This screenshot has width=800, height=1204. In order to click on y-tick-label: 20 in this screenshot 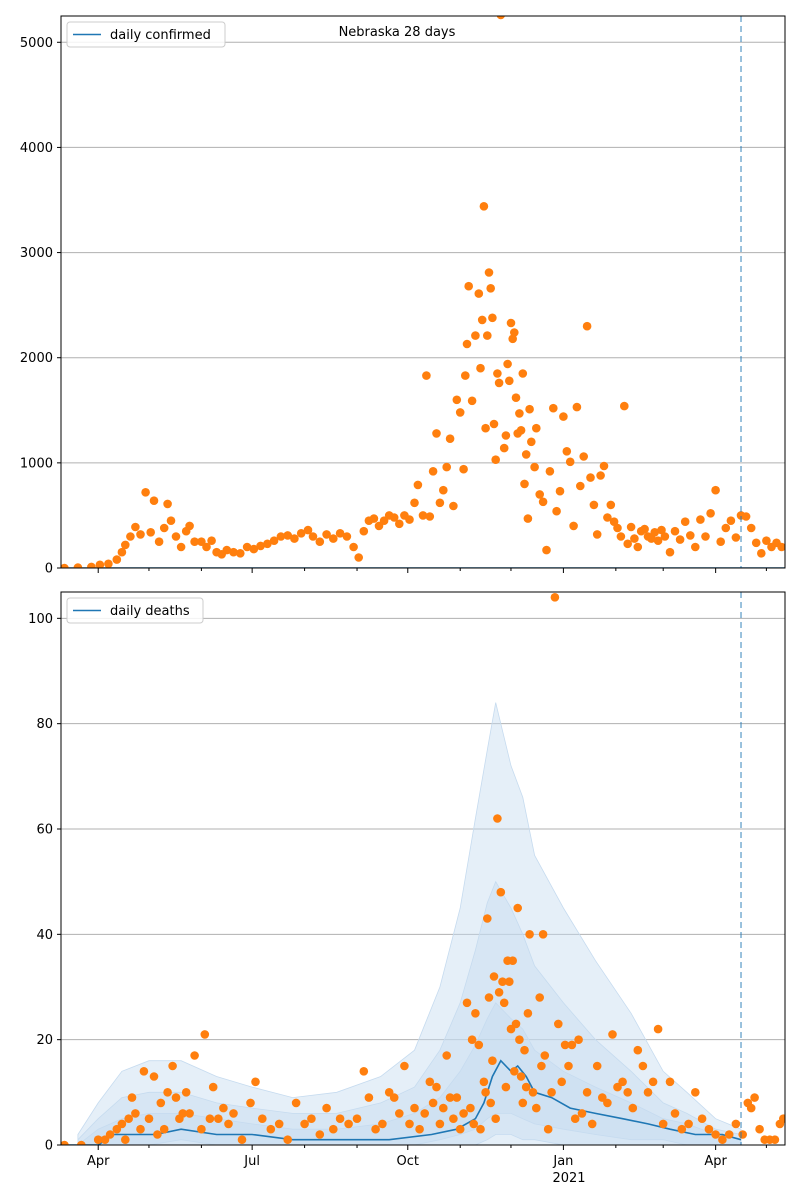, I will do `click(44, 1040)`.